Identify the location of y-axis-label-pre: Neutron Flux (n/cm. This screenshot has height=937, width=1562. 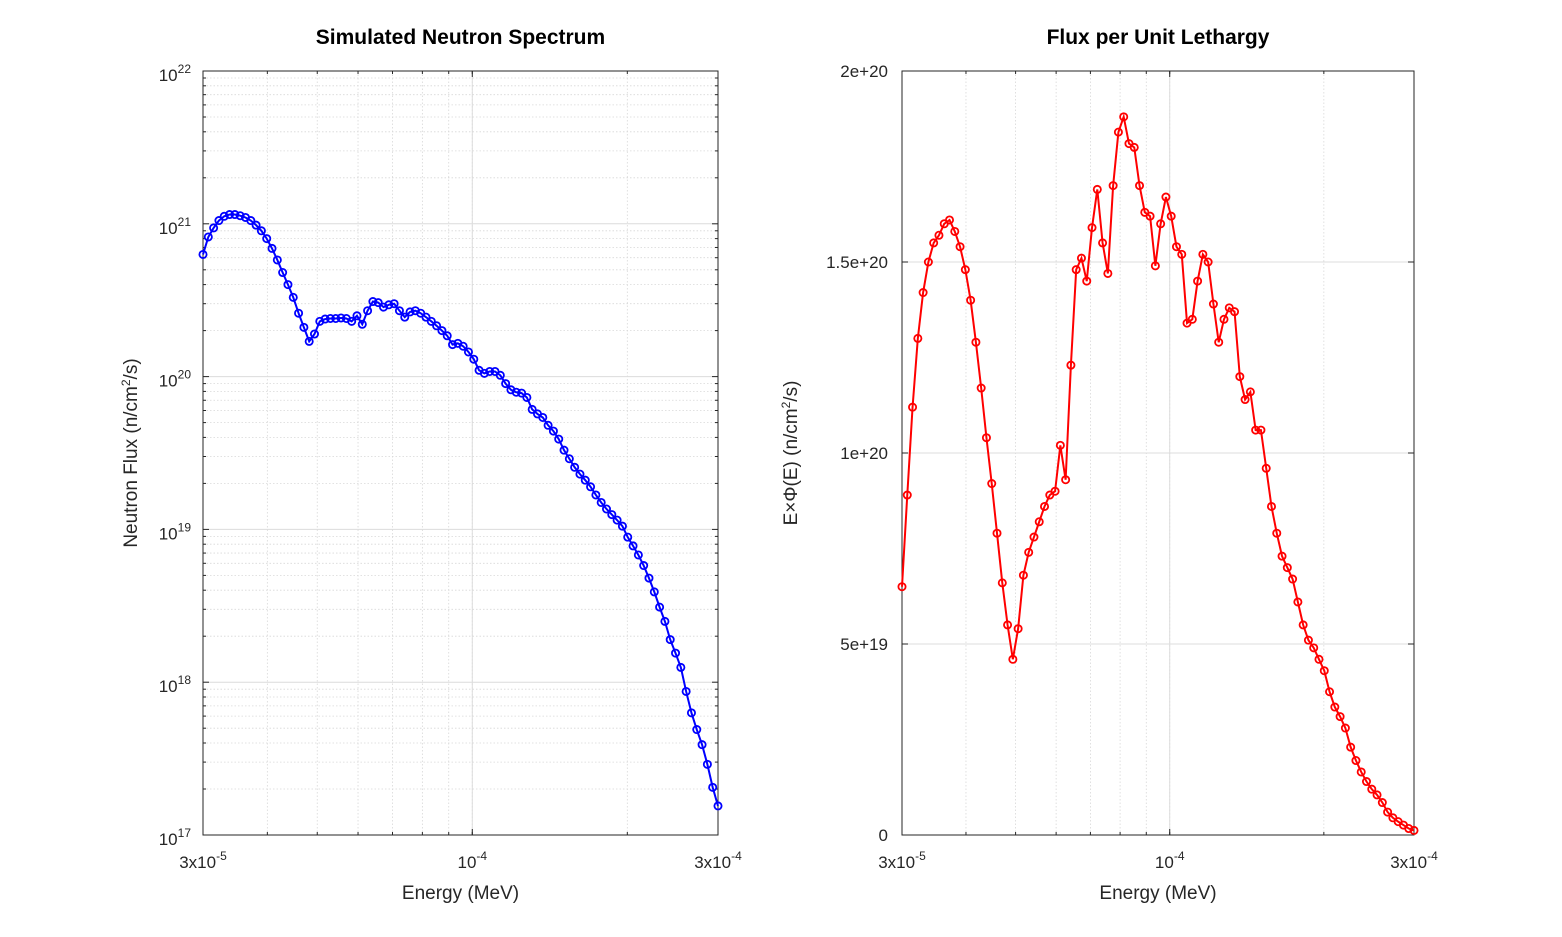
(131, 467).